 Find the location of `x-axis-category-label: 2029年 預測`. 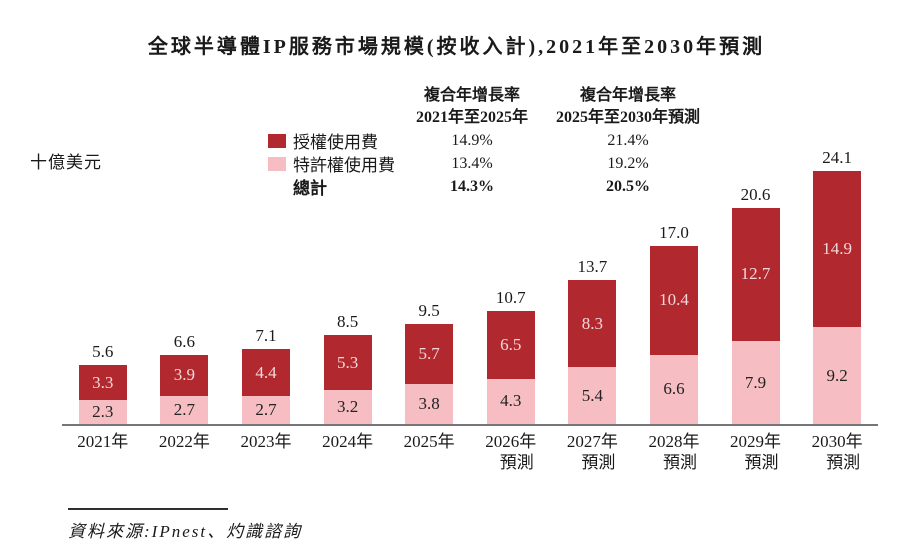

x-axis-category-label: 2029年 預測 is located at coordinates (756, 452).